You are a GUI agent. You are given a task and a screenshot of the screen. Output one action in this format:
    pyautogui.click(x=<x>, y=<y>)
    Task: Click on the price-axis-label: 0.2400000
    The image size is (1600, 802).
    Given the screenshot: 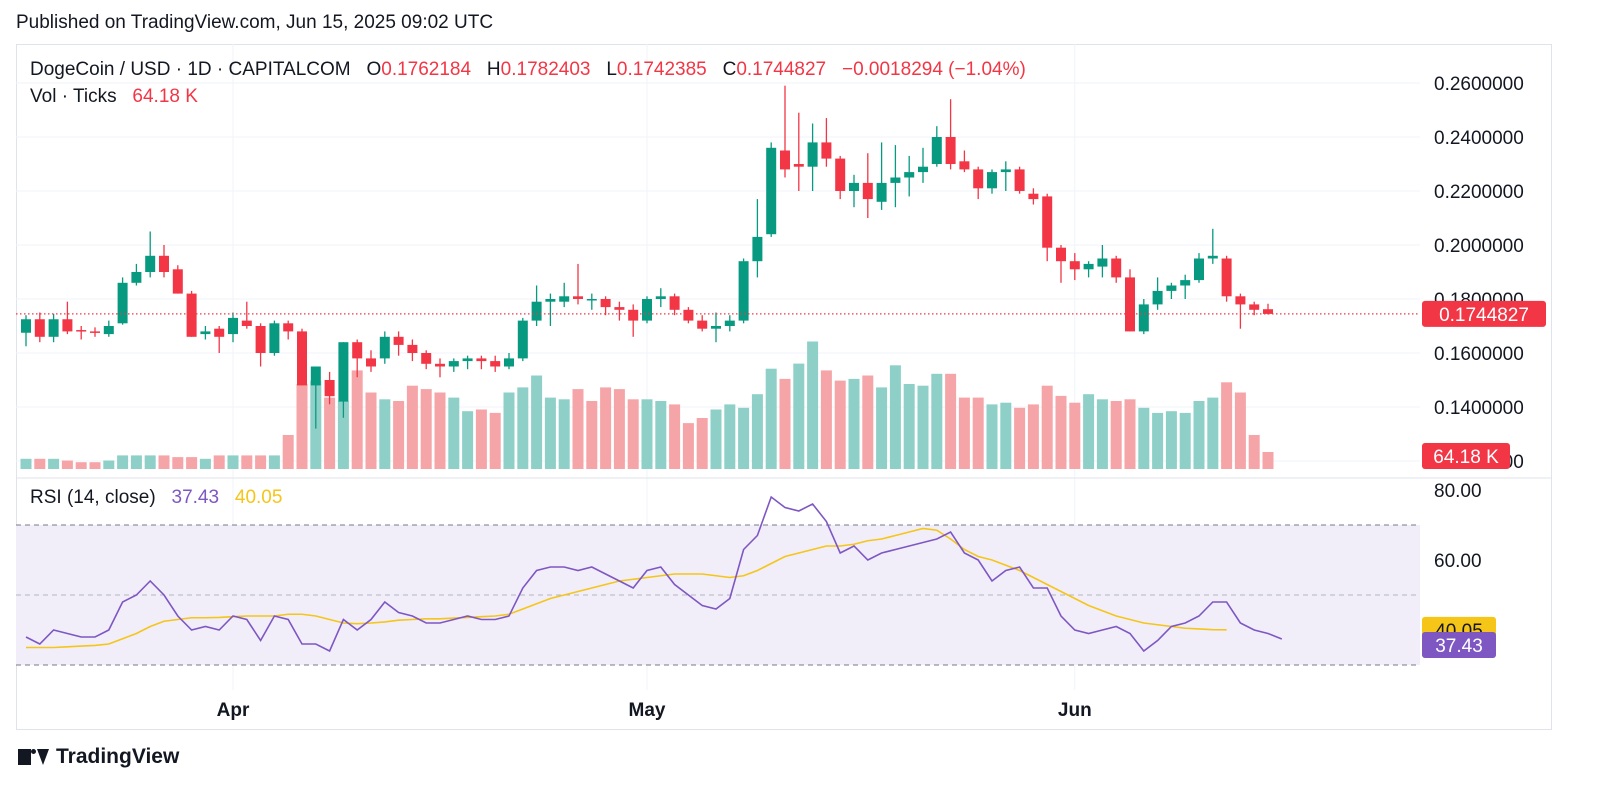 What is the action you would take?
    pyautogui.click(x=1479, y=138)
    